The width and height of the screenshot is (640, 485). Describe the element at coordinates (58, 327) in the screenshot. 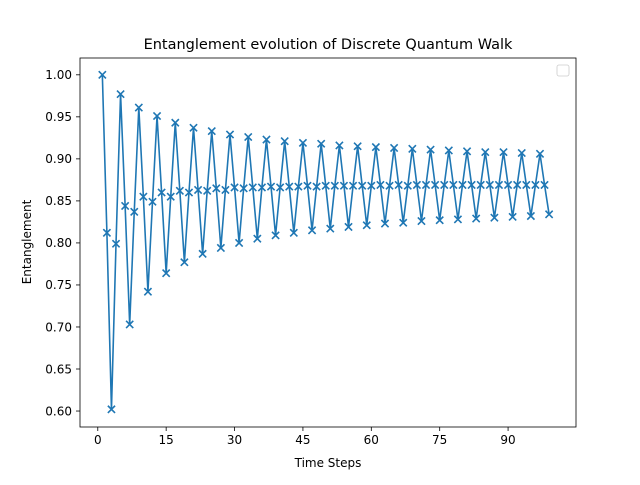

I see `y-tick-label: 0.70` at that location.